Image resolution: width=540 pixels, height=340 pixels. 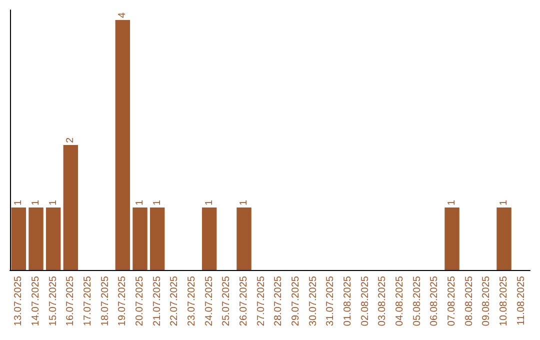 What do you see at coordinates (417, 301) in the screenshot?
I see `x-tick-label: 05.08.2025` at bounding box center [417, 301].